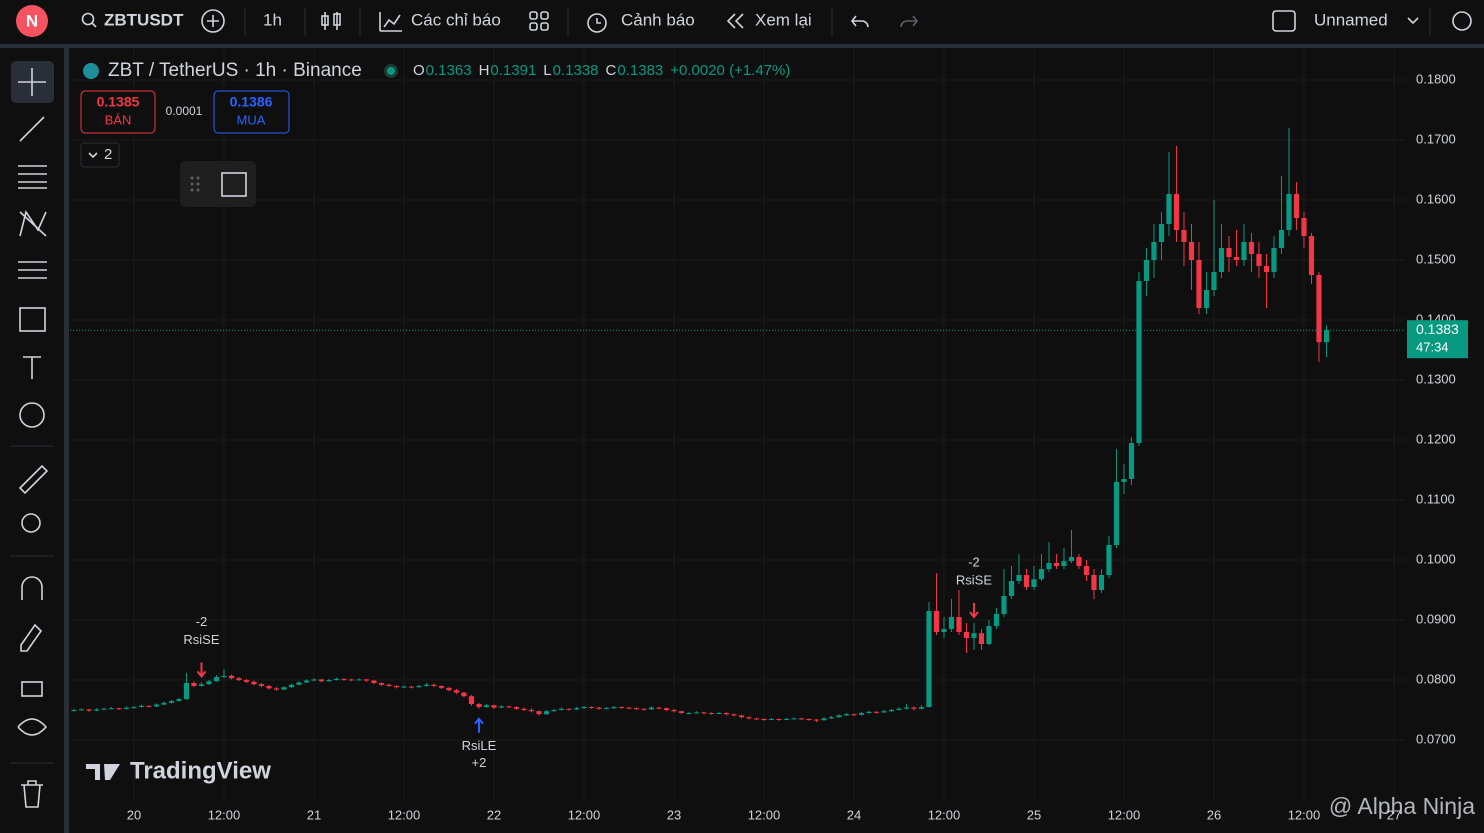 The image size is (1484, 833). I want to click on magnet-tool, so click(32, 588).